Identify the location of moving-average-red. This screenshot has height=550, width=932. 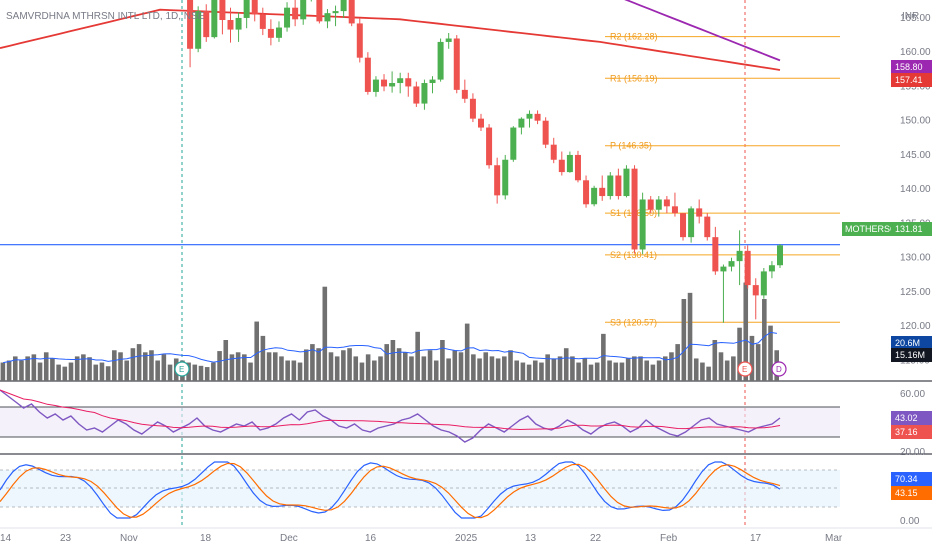
(390, 39).